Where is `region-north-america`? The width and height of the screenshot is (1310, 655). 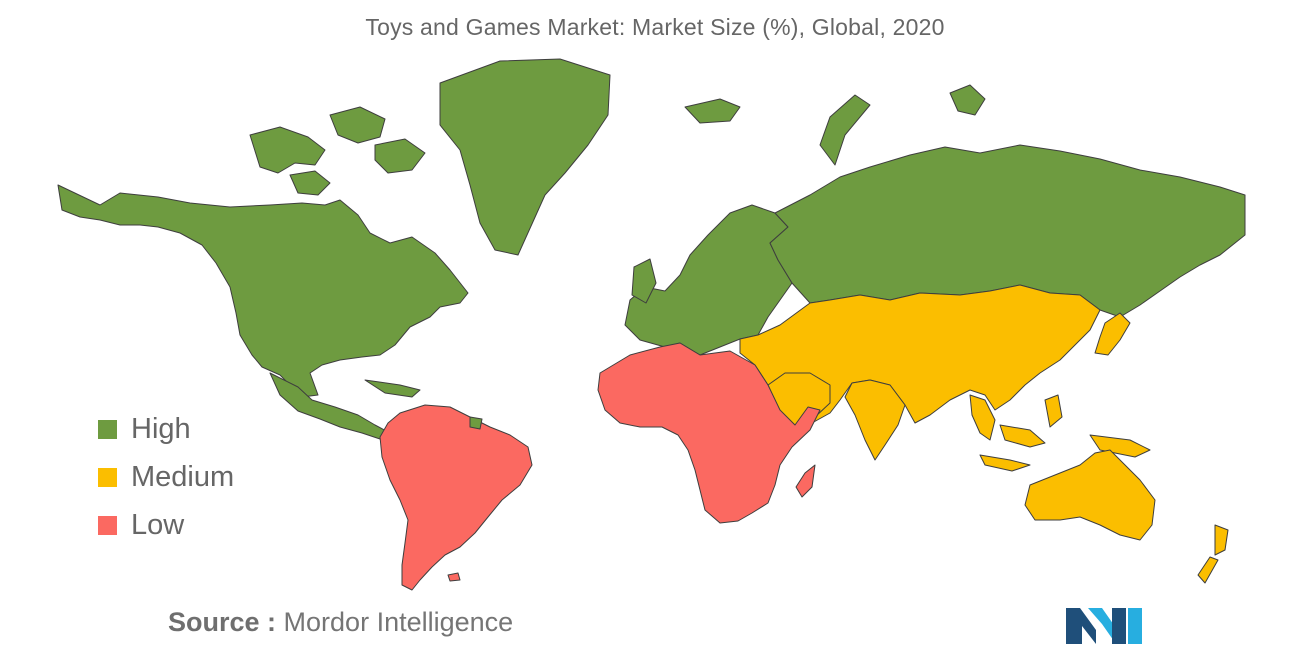
region-north-america is located at coordinates (263, 291).